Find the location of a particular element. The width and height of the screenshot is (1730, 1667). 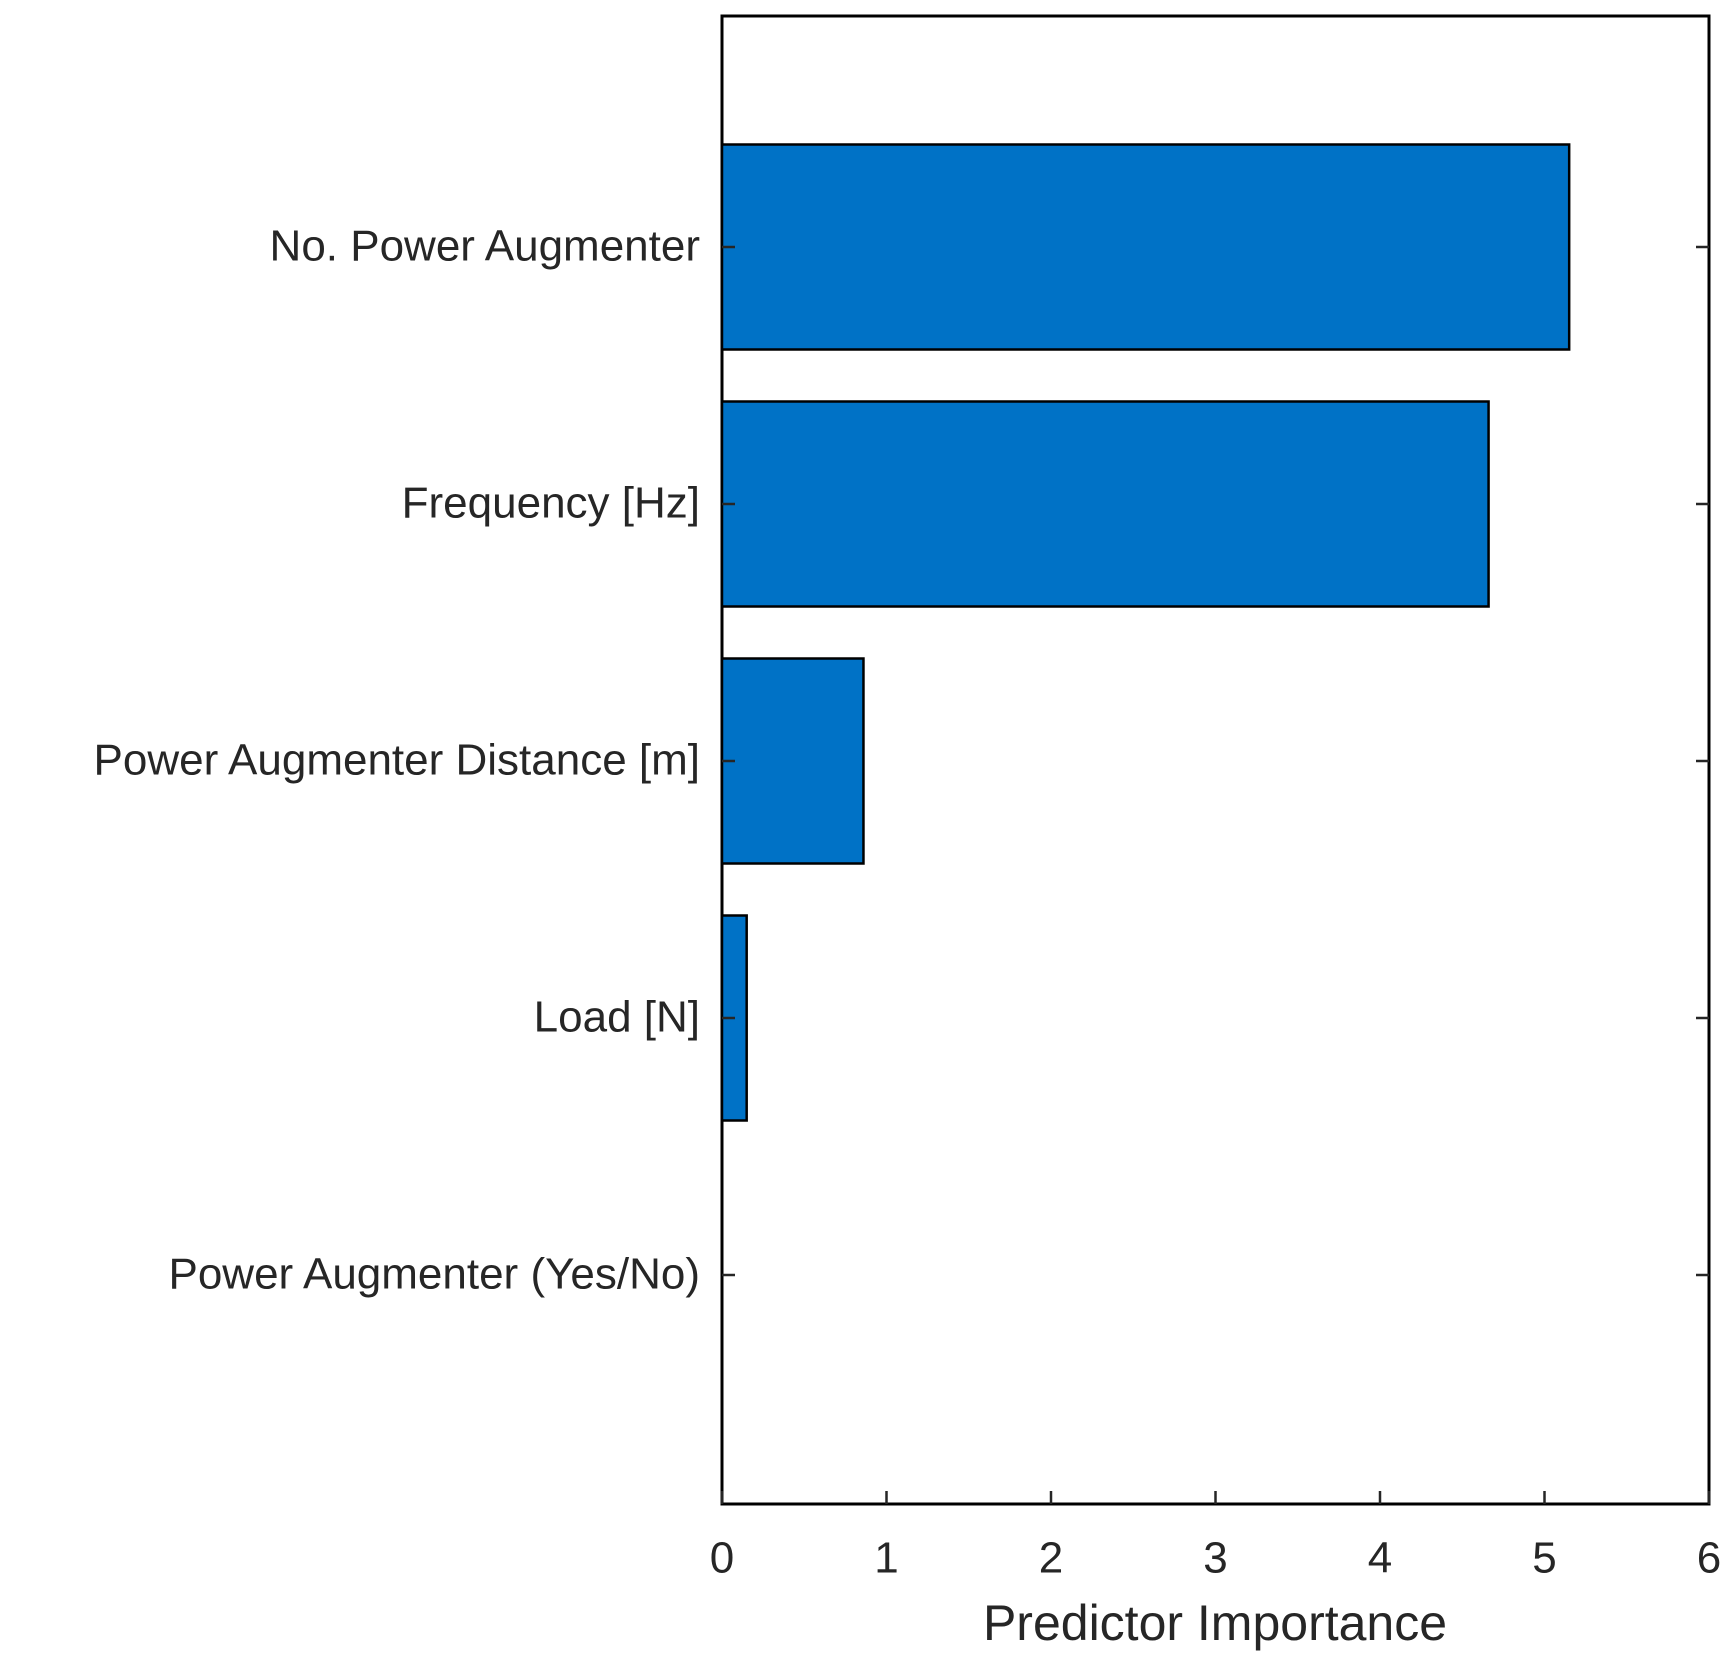

y-tick-label: Load [N] is located at coordinates (617, 1017).